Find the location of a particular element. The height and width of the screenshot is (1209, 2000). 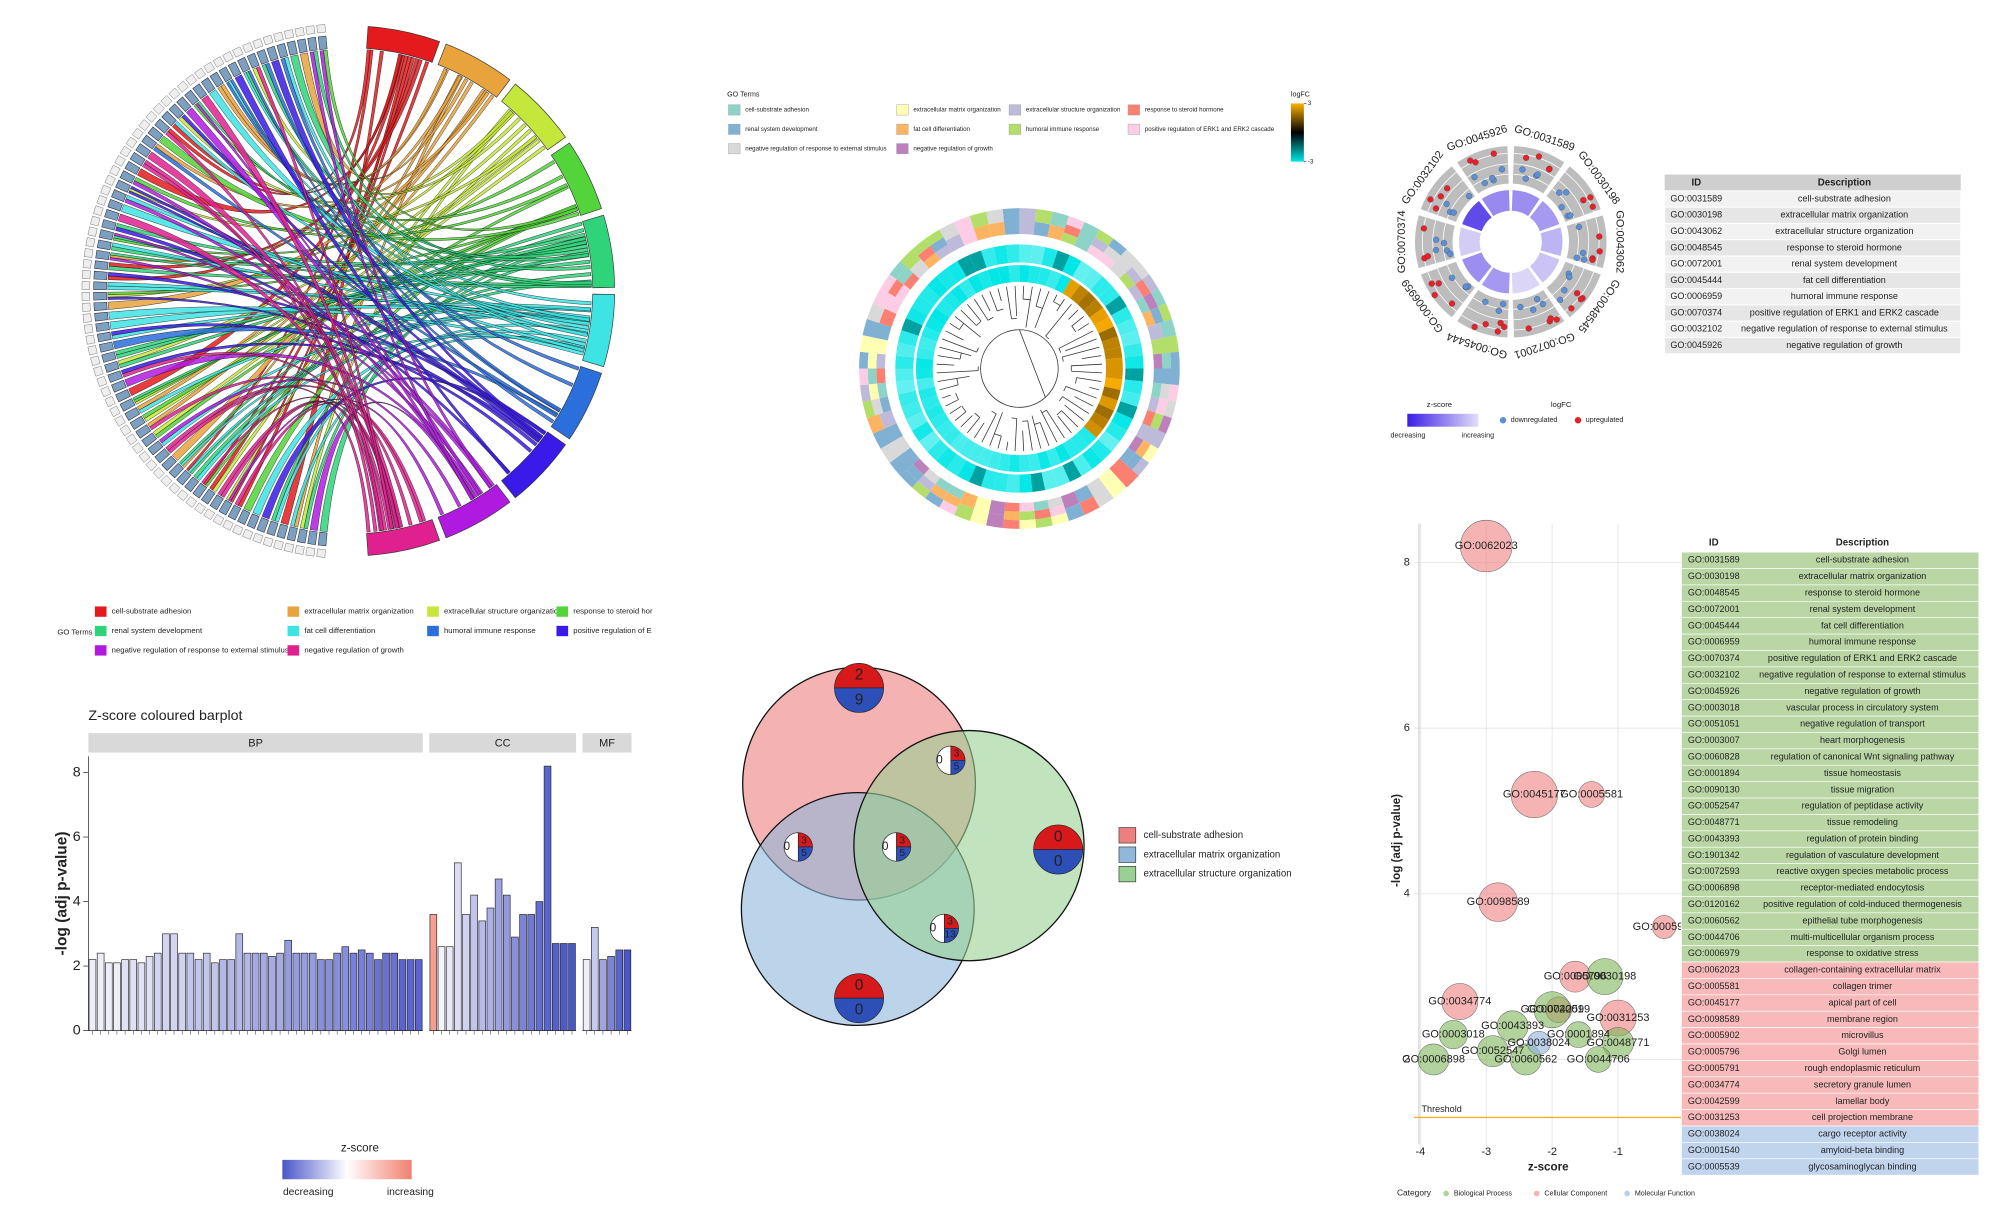

legend-label: negative regulation of growth is located at coordinates (953, 148).